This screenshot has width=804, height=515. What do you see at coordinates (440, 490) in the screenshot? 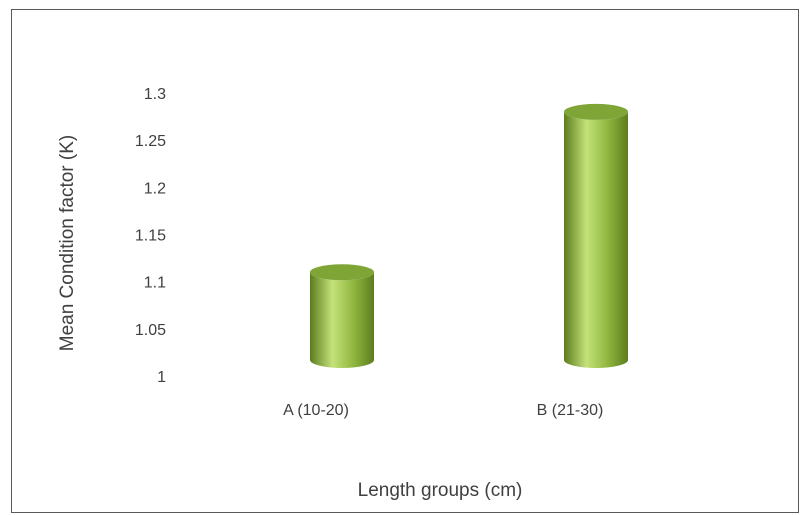
I see `x-axis-title: Length groups (cm)` at bounding box center [440, 490].